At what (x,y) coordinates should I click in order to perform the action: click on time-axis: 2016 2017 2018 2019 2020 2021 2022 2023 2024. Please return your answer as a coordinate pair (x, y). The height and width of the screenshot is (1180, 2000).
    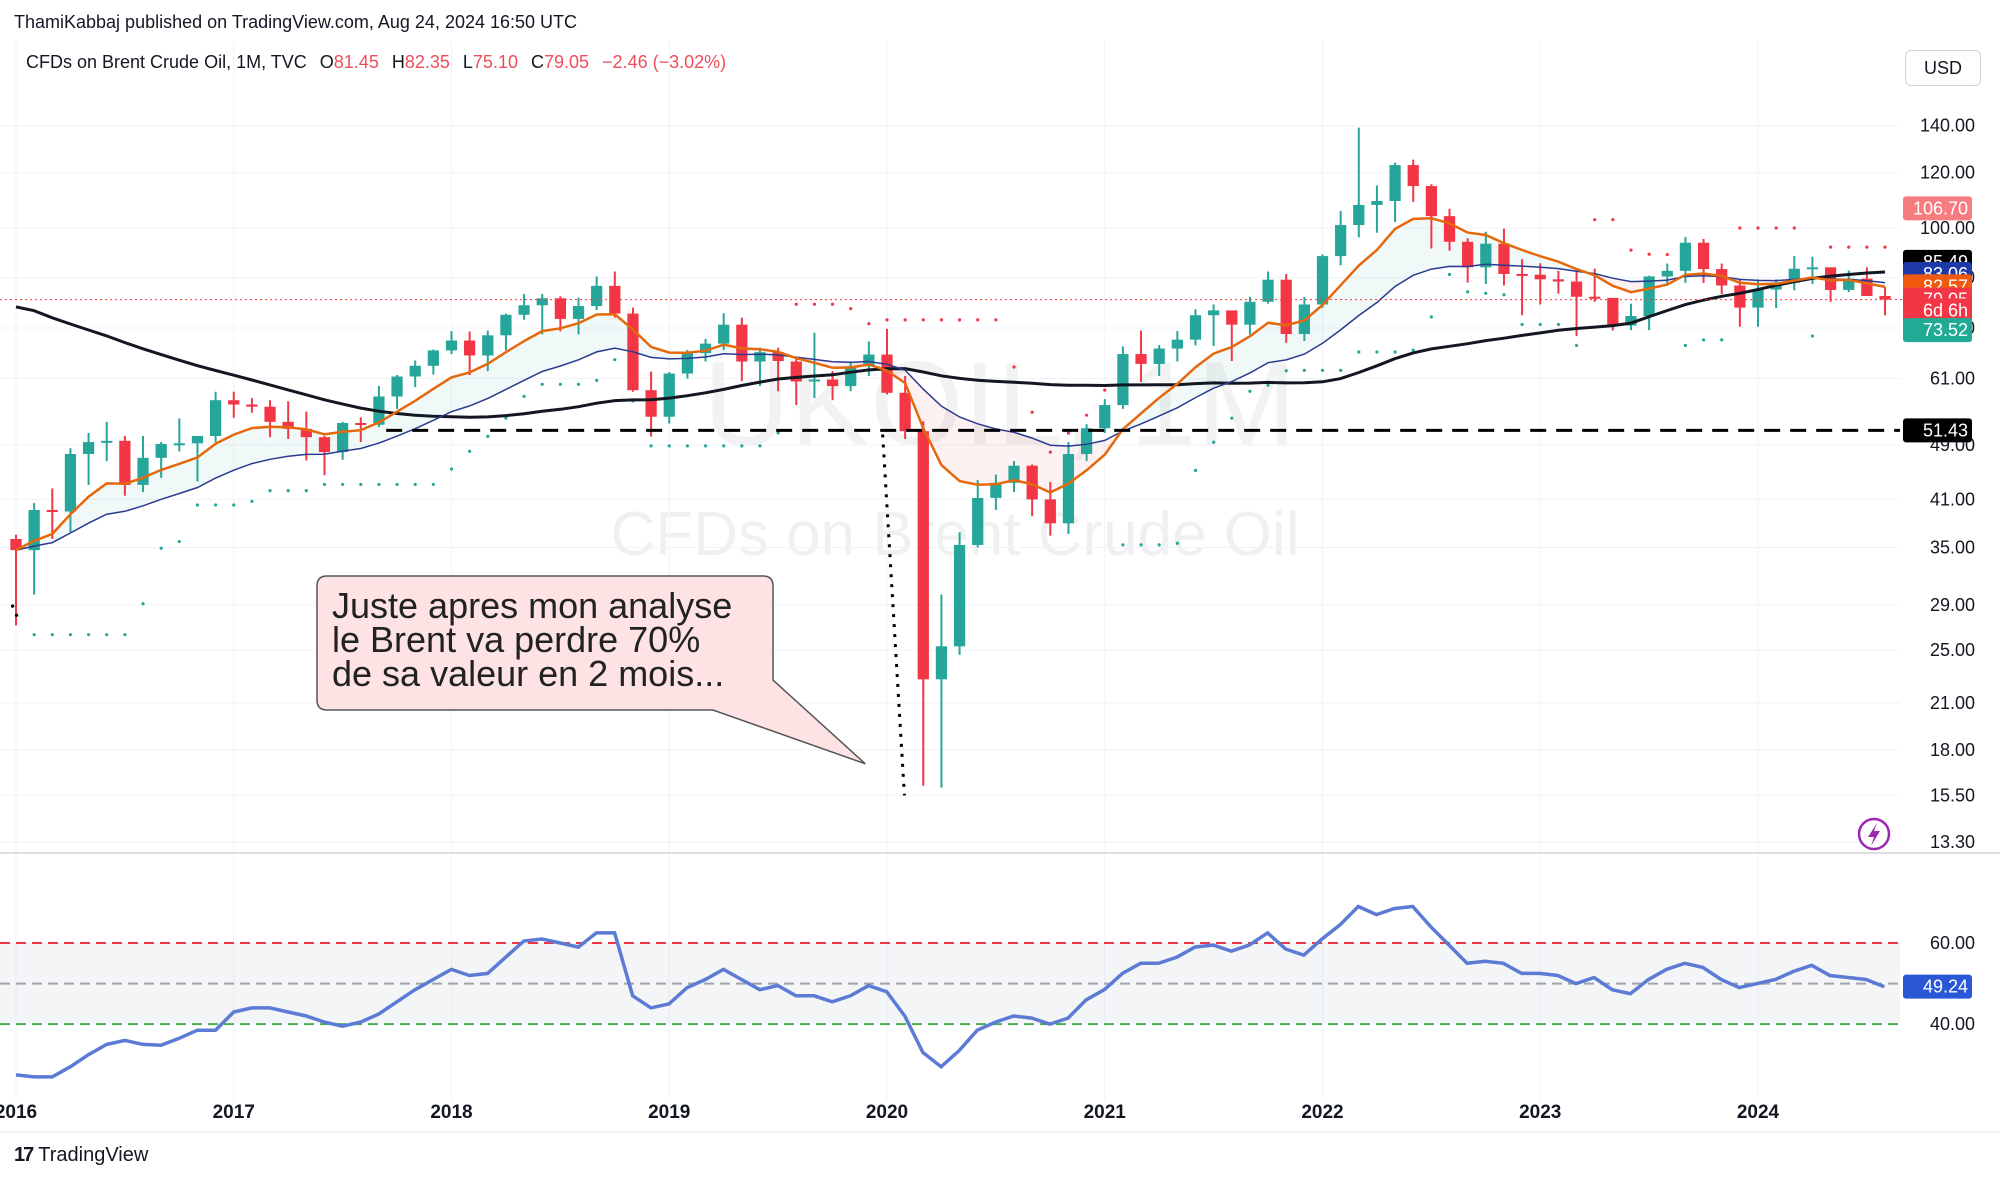
    Looking at the image, I should click on (890, 1112).